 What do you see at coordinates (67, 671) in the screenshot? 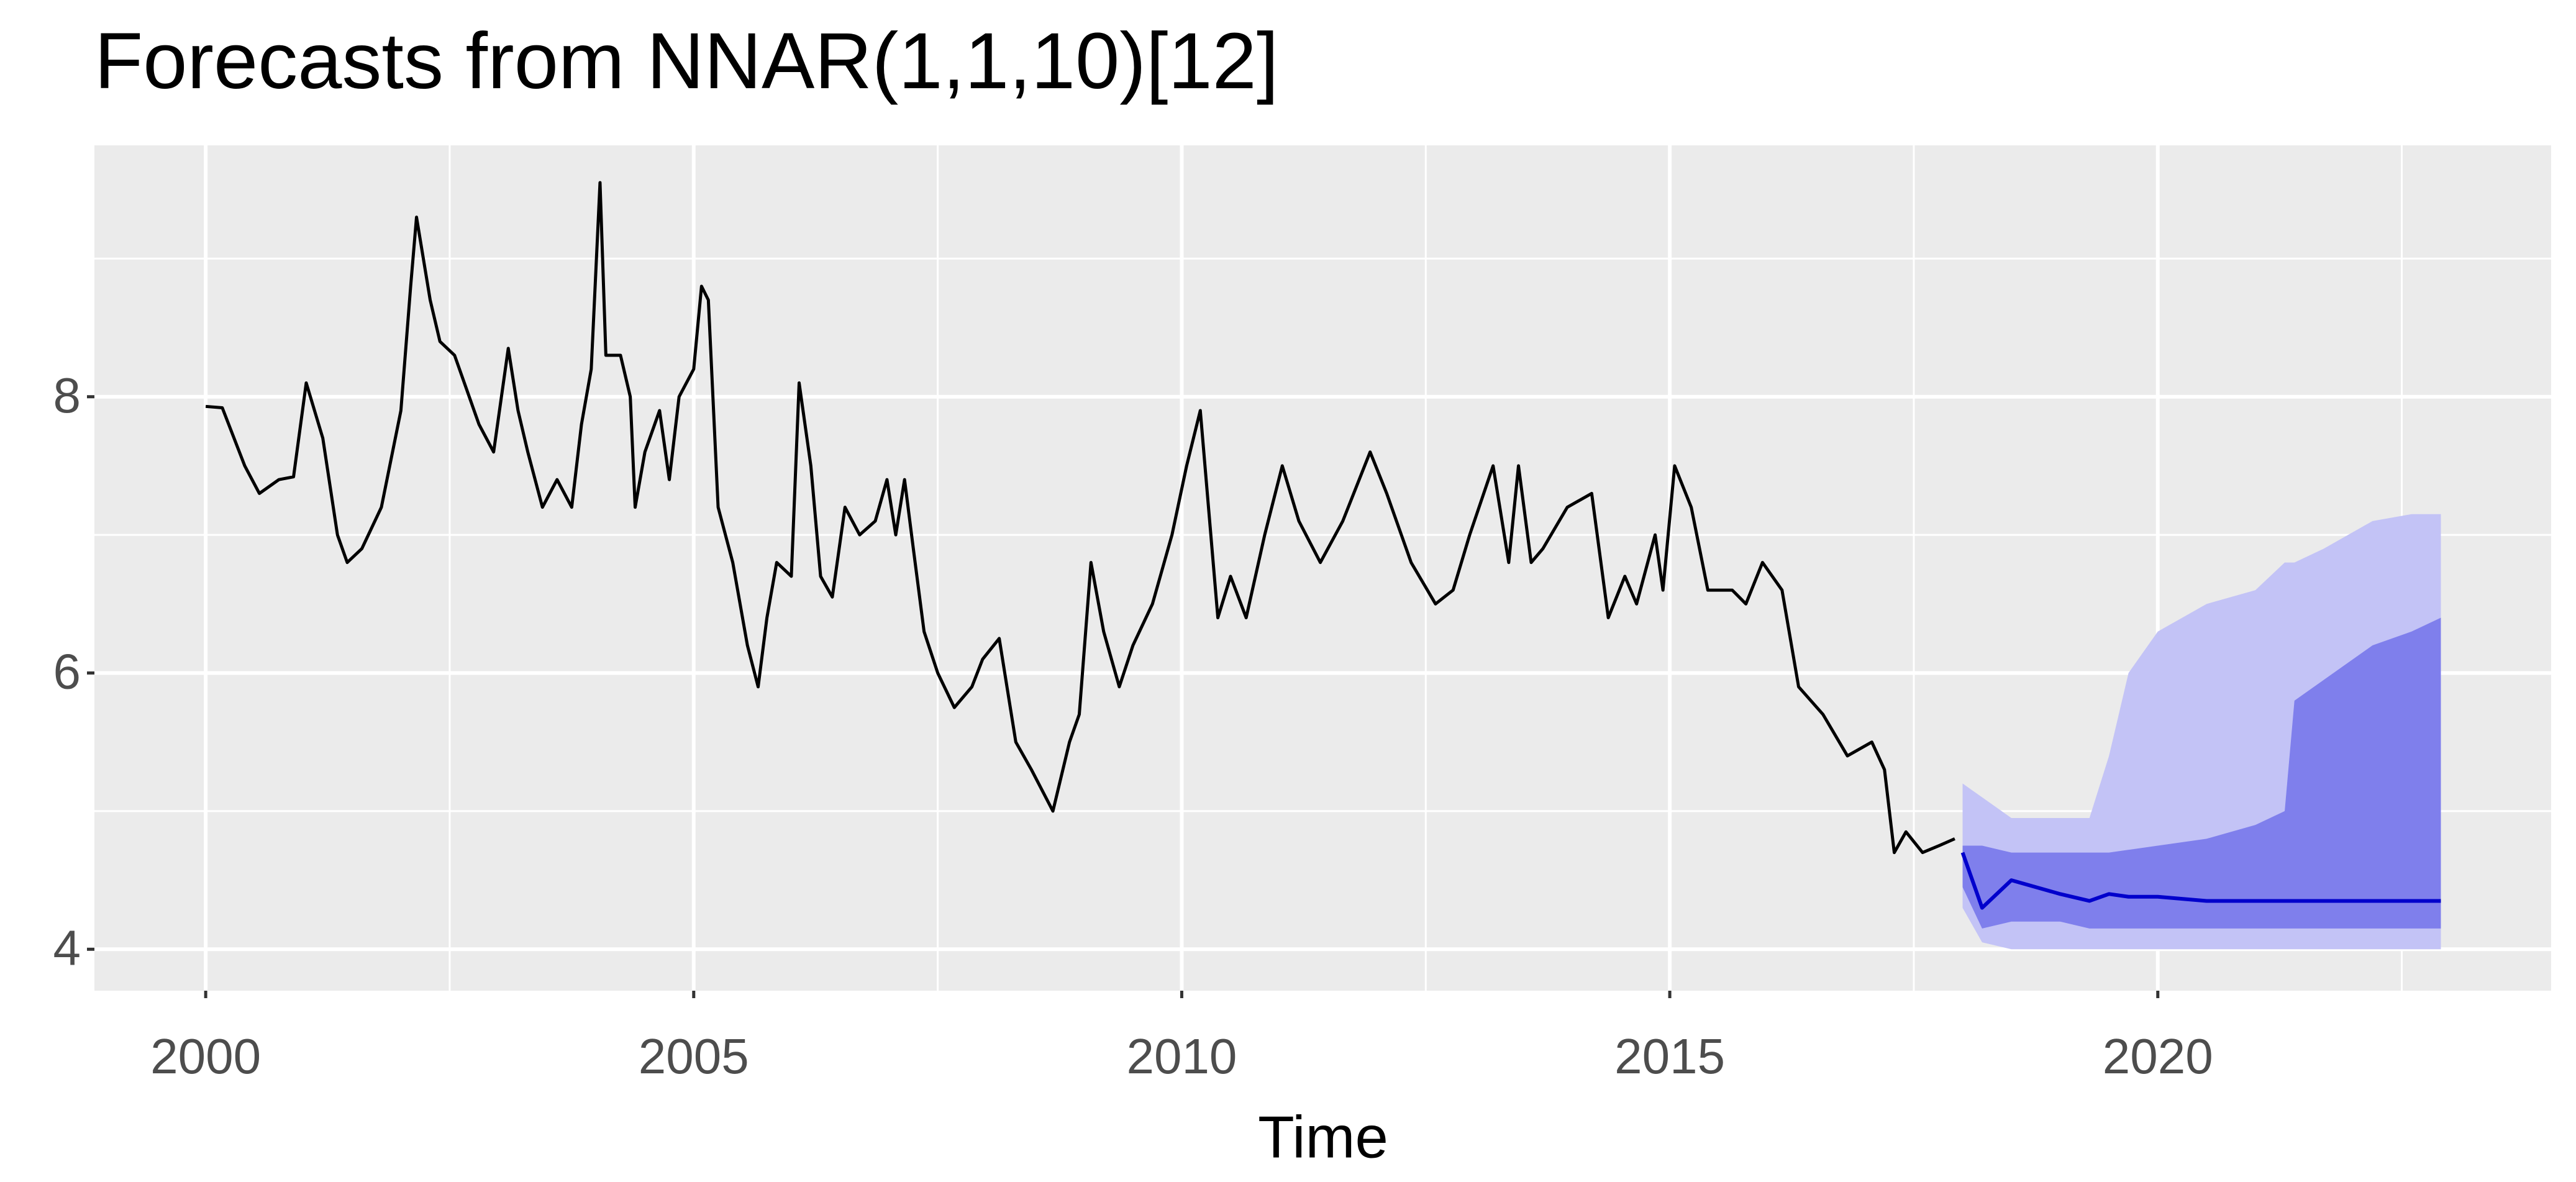
I see `y-tick-label: 6` at bounding box center [67, 671].